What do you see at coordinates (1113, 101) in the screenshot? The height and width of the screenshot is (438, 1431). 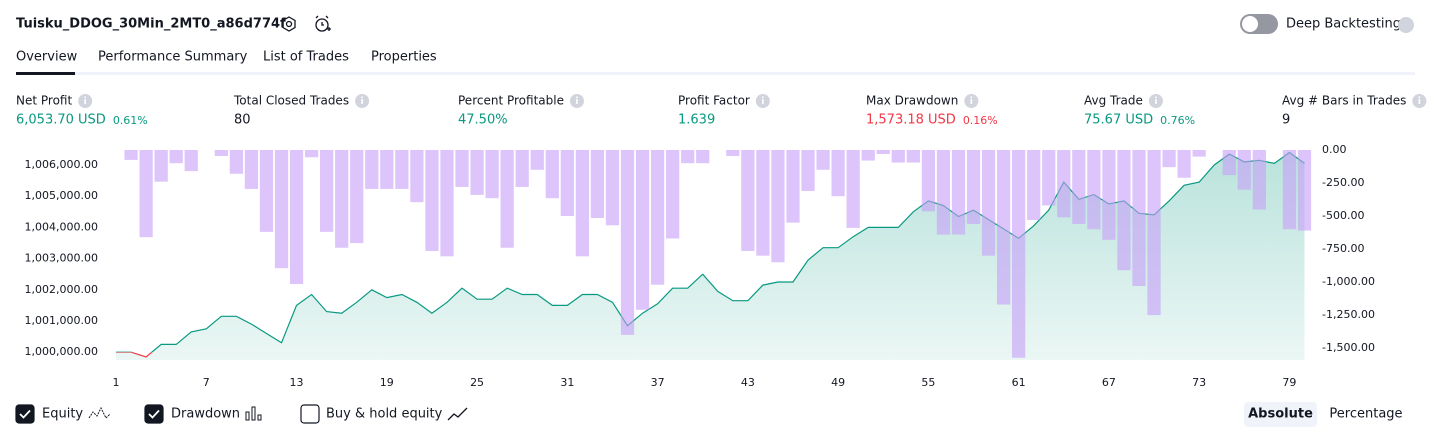 I see `metric-label: Avg Trade` at bounding box center [1113, 101].